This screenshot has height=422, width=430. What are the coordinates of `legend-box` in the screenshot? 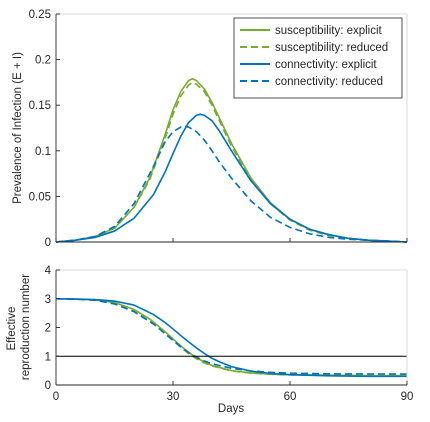 It's located at (318, 58).